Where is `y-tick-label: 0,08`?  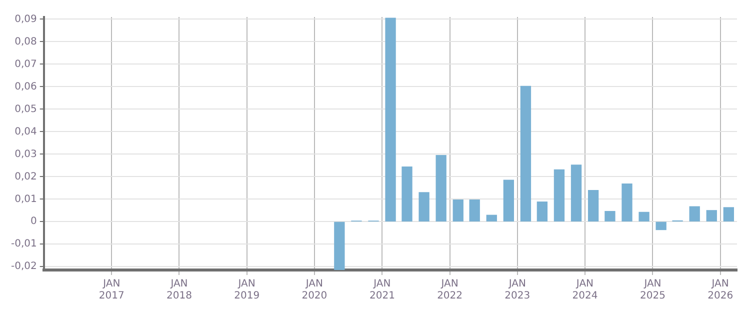 y-tick-label: 0,08 is located at coordinates (25, 42).